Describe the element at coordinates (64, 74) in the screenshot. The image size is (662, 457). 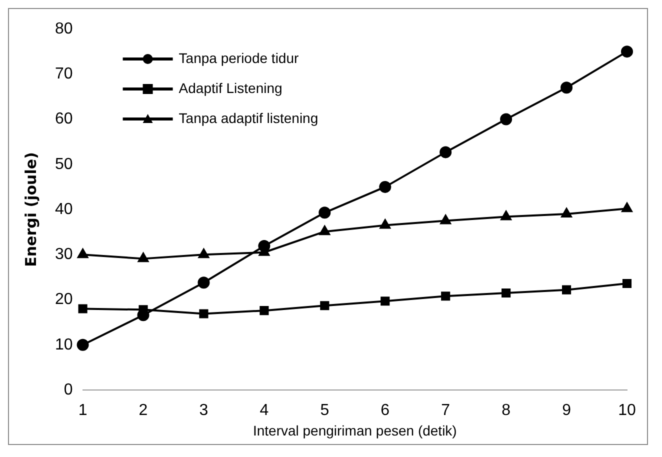
I see `y-tick-label: 70` at that location.